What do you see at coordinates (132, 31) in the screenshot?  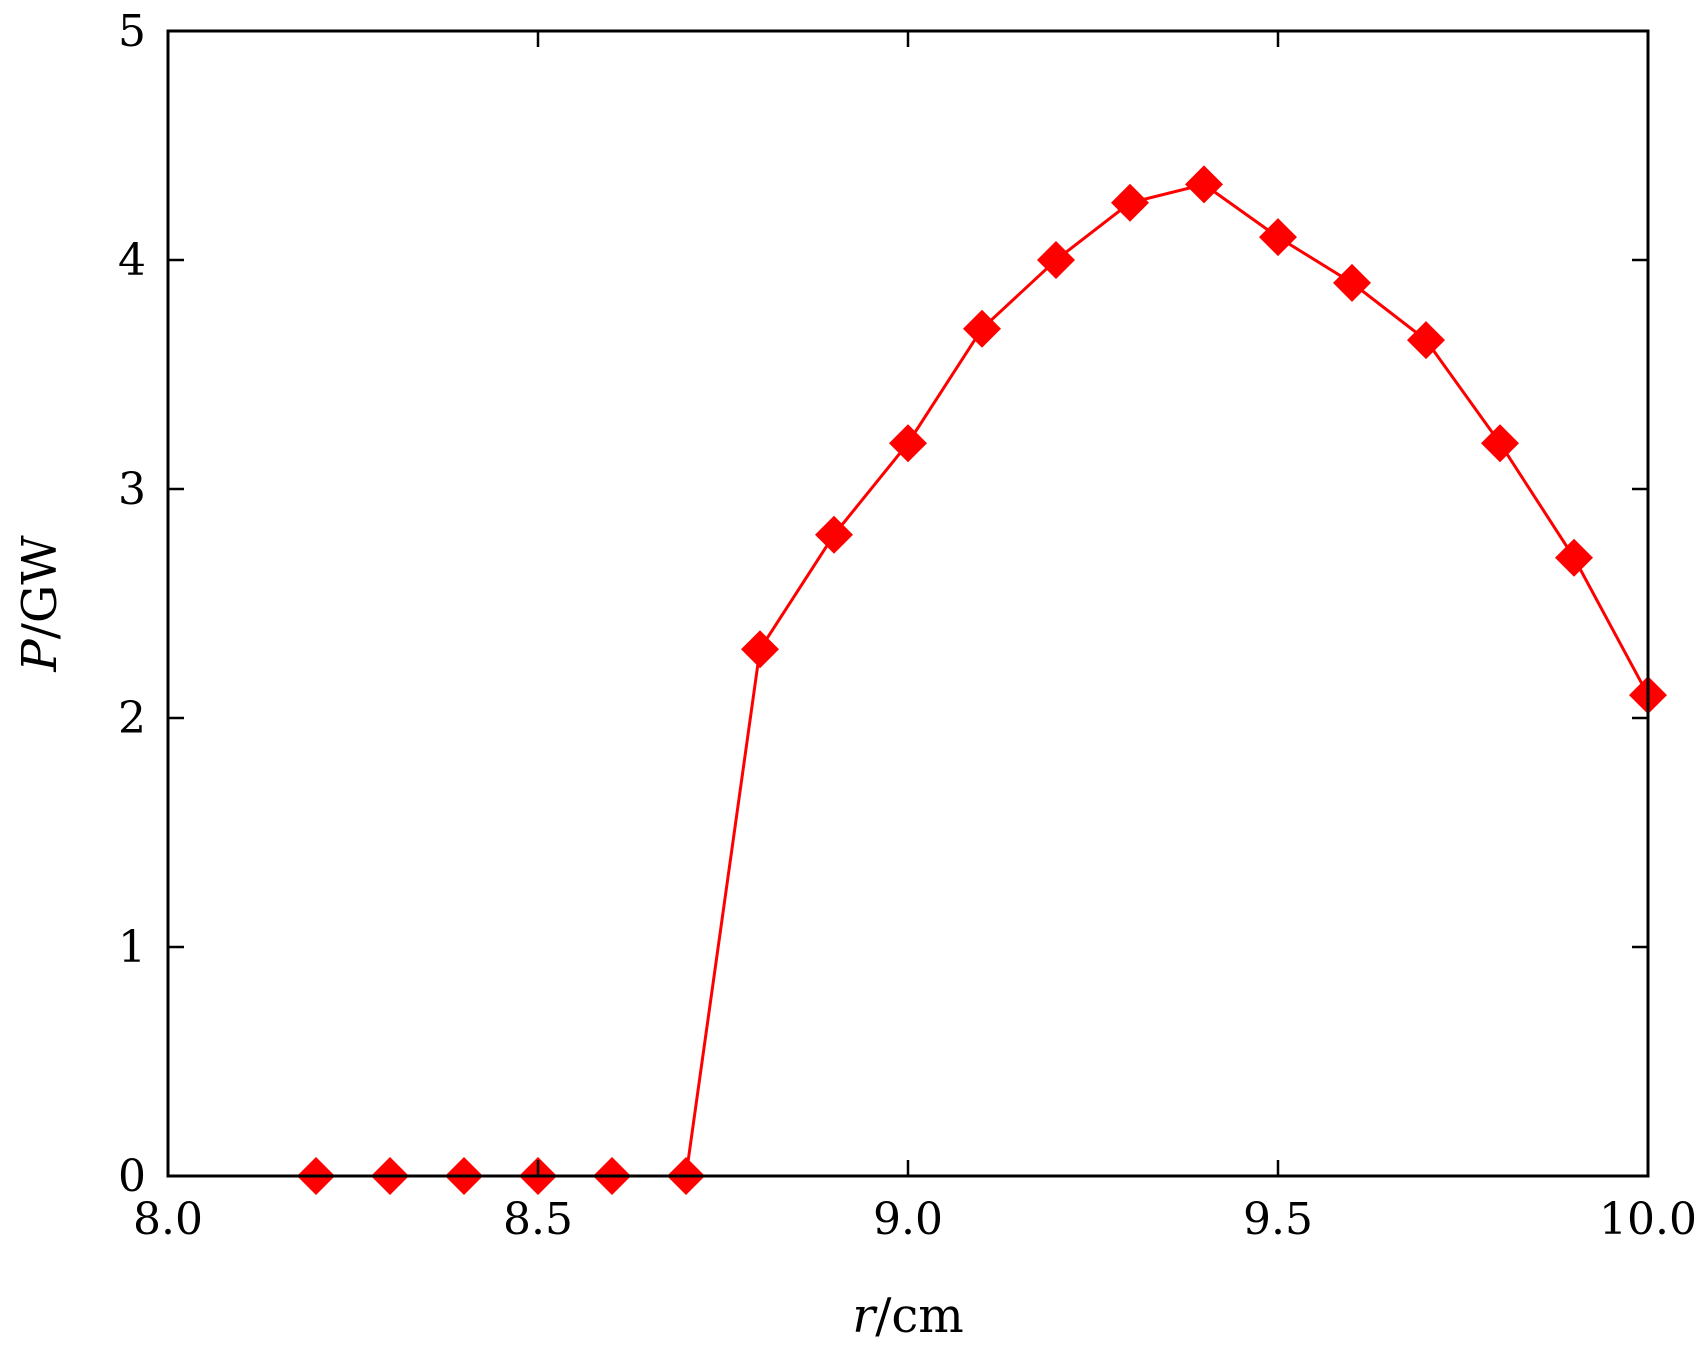 I see `y-tick-label: 5` at bounding box center [132, 31].